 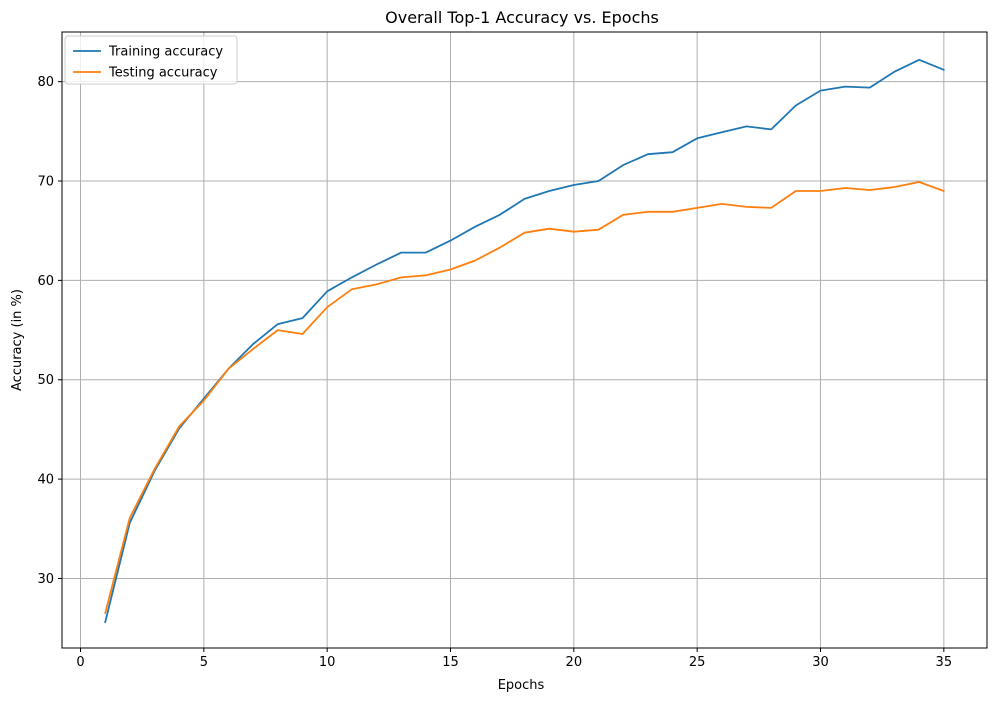 What do you see at coordinates (204, 662) in the screenshot?
I see `x-tick-label: 5` at bounding box center [204, 662].